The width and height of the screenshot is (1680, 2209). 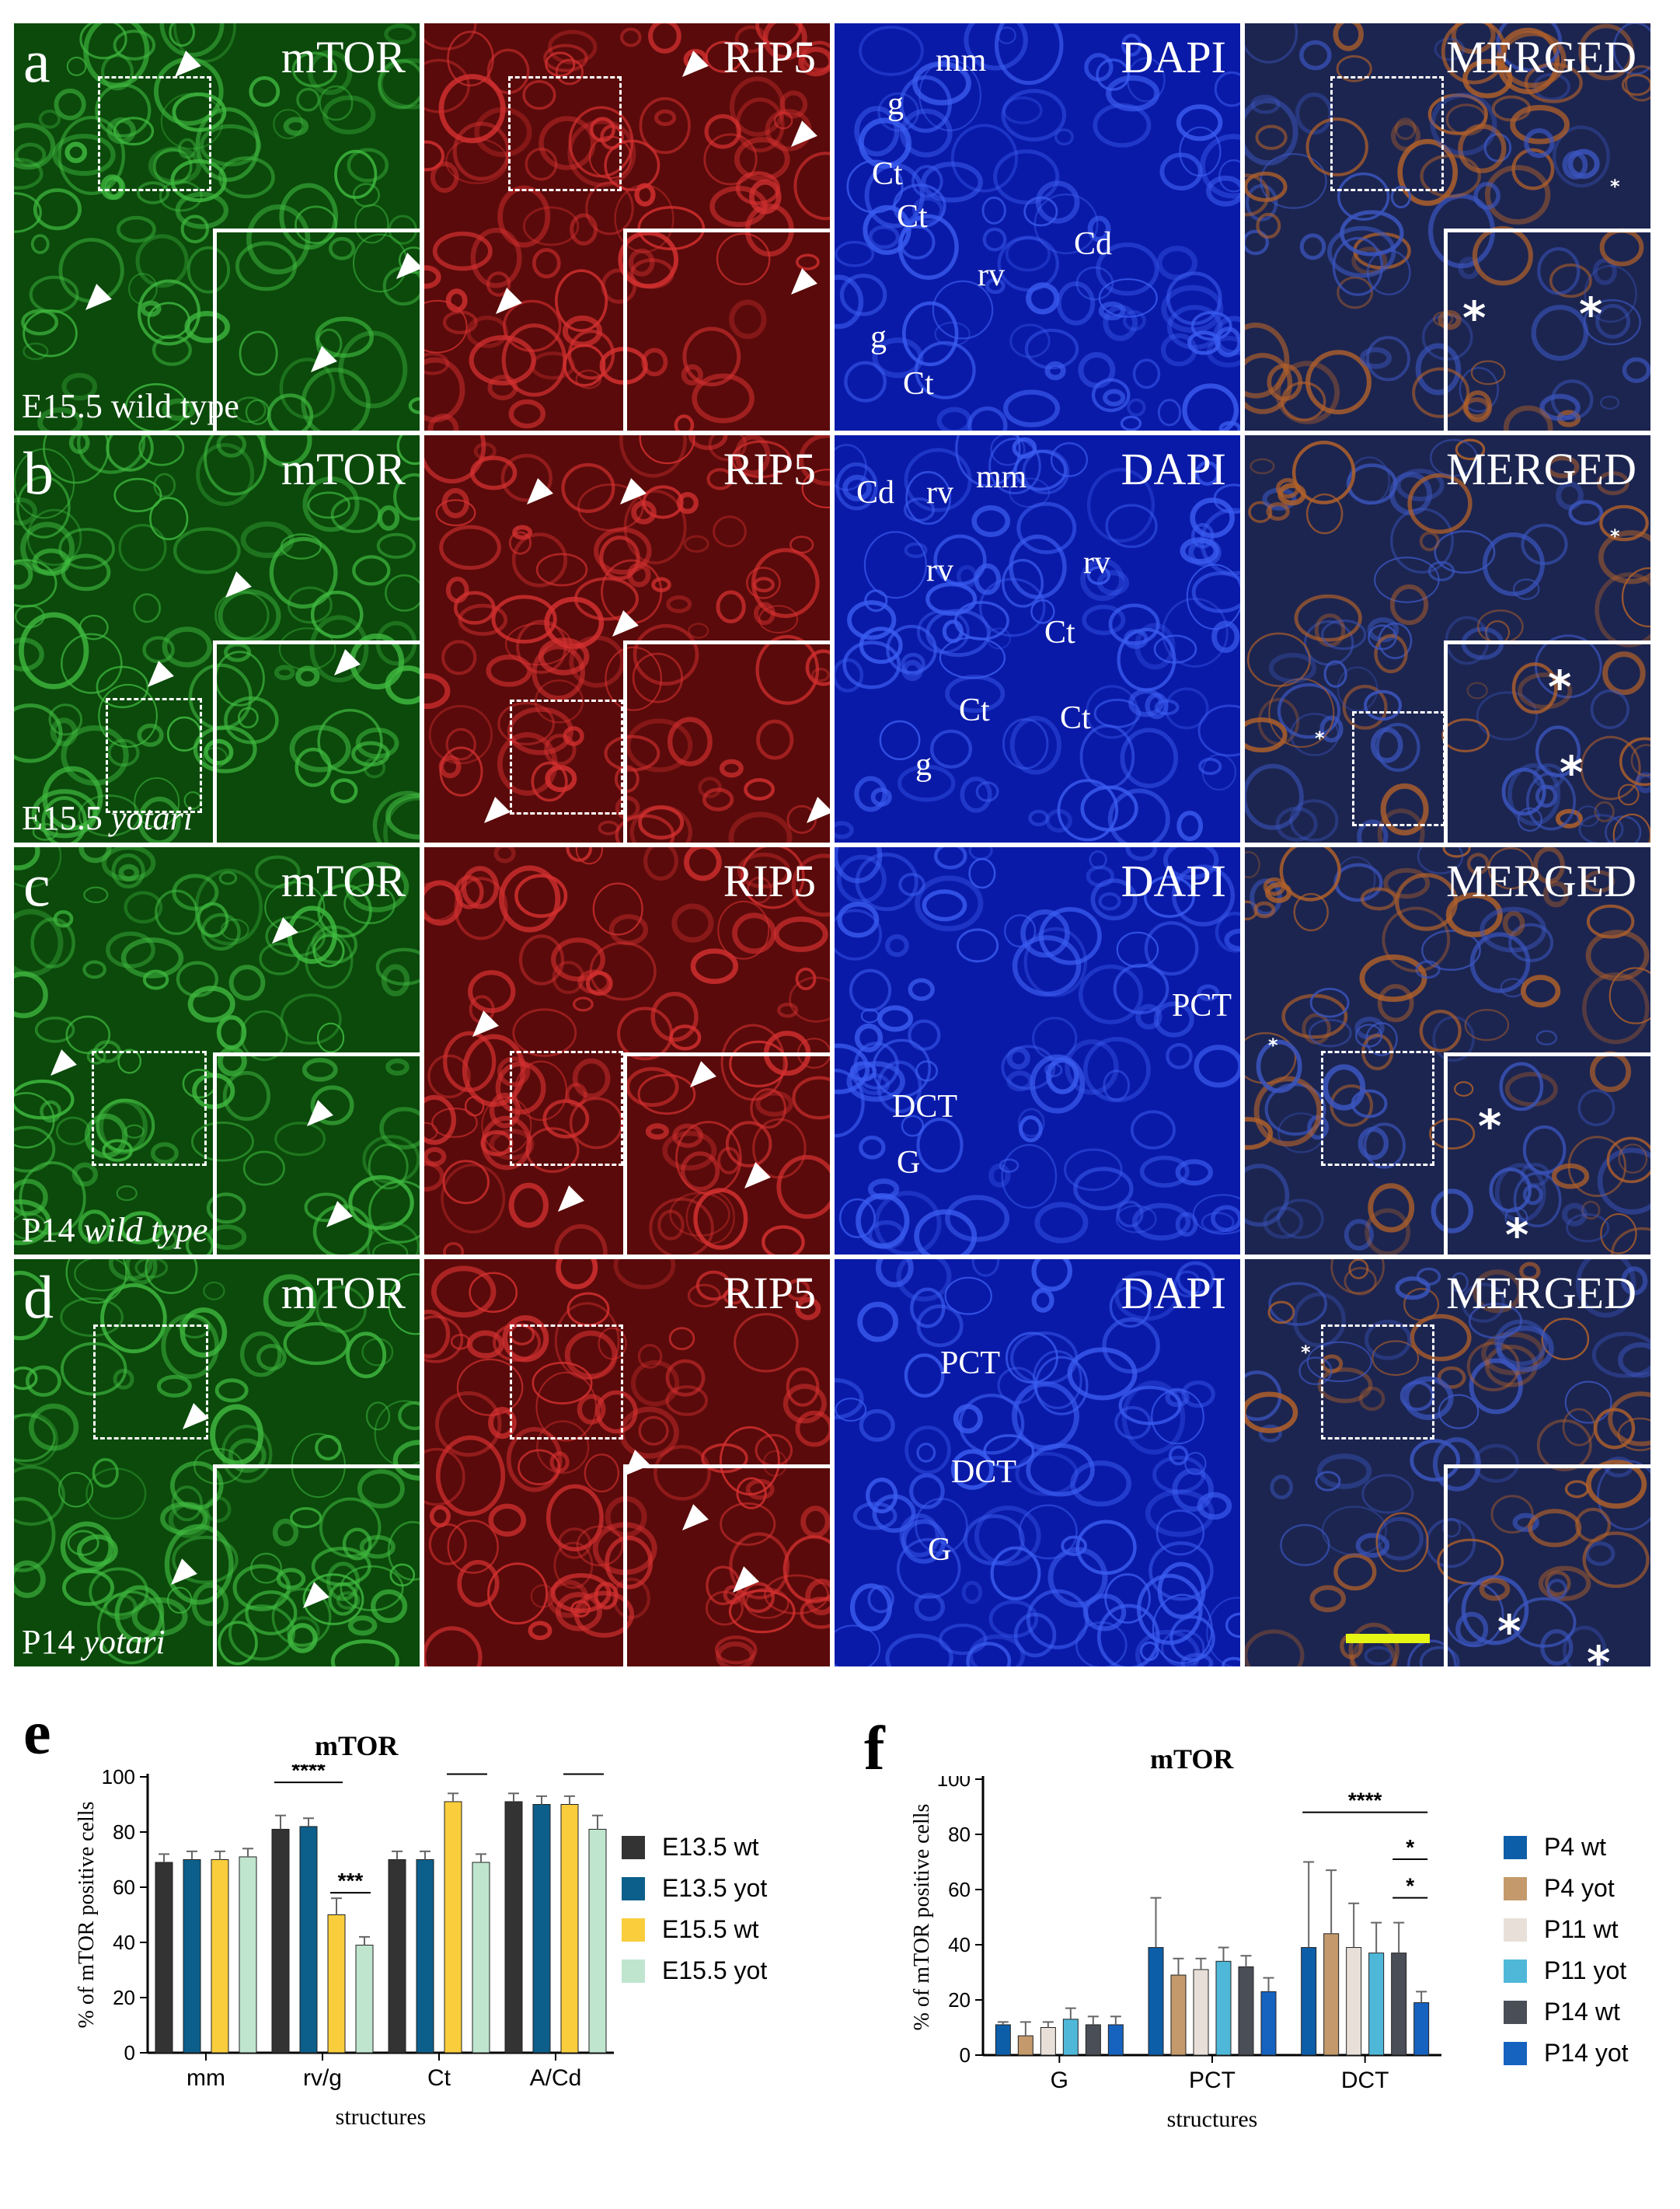 What do you see at coordinates (694, 1888) in the screenshot?
I see `legend-item: E13.5 yot` at bounding box center [694, 1888].